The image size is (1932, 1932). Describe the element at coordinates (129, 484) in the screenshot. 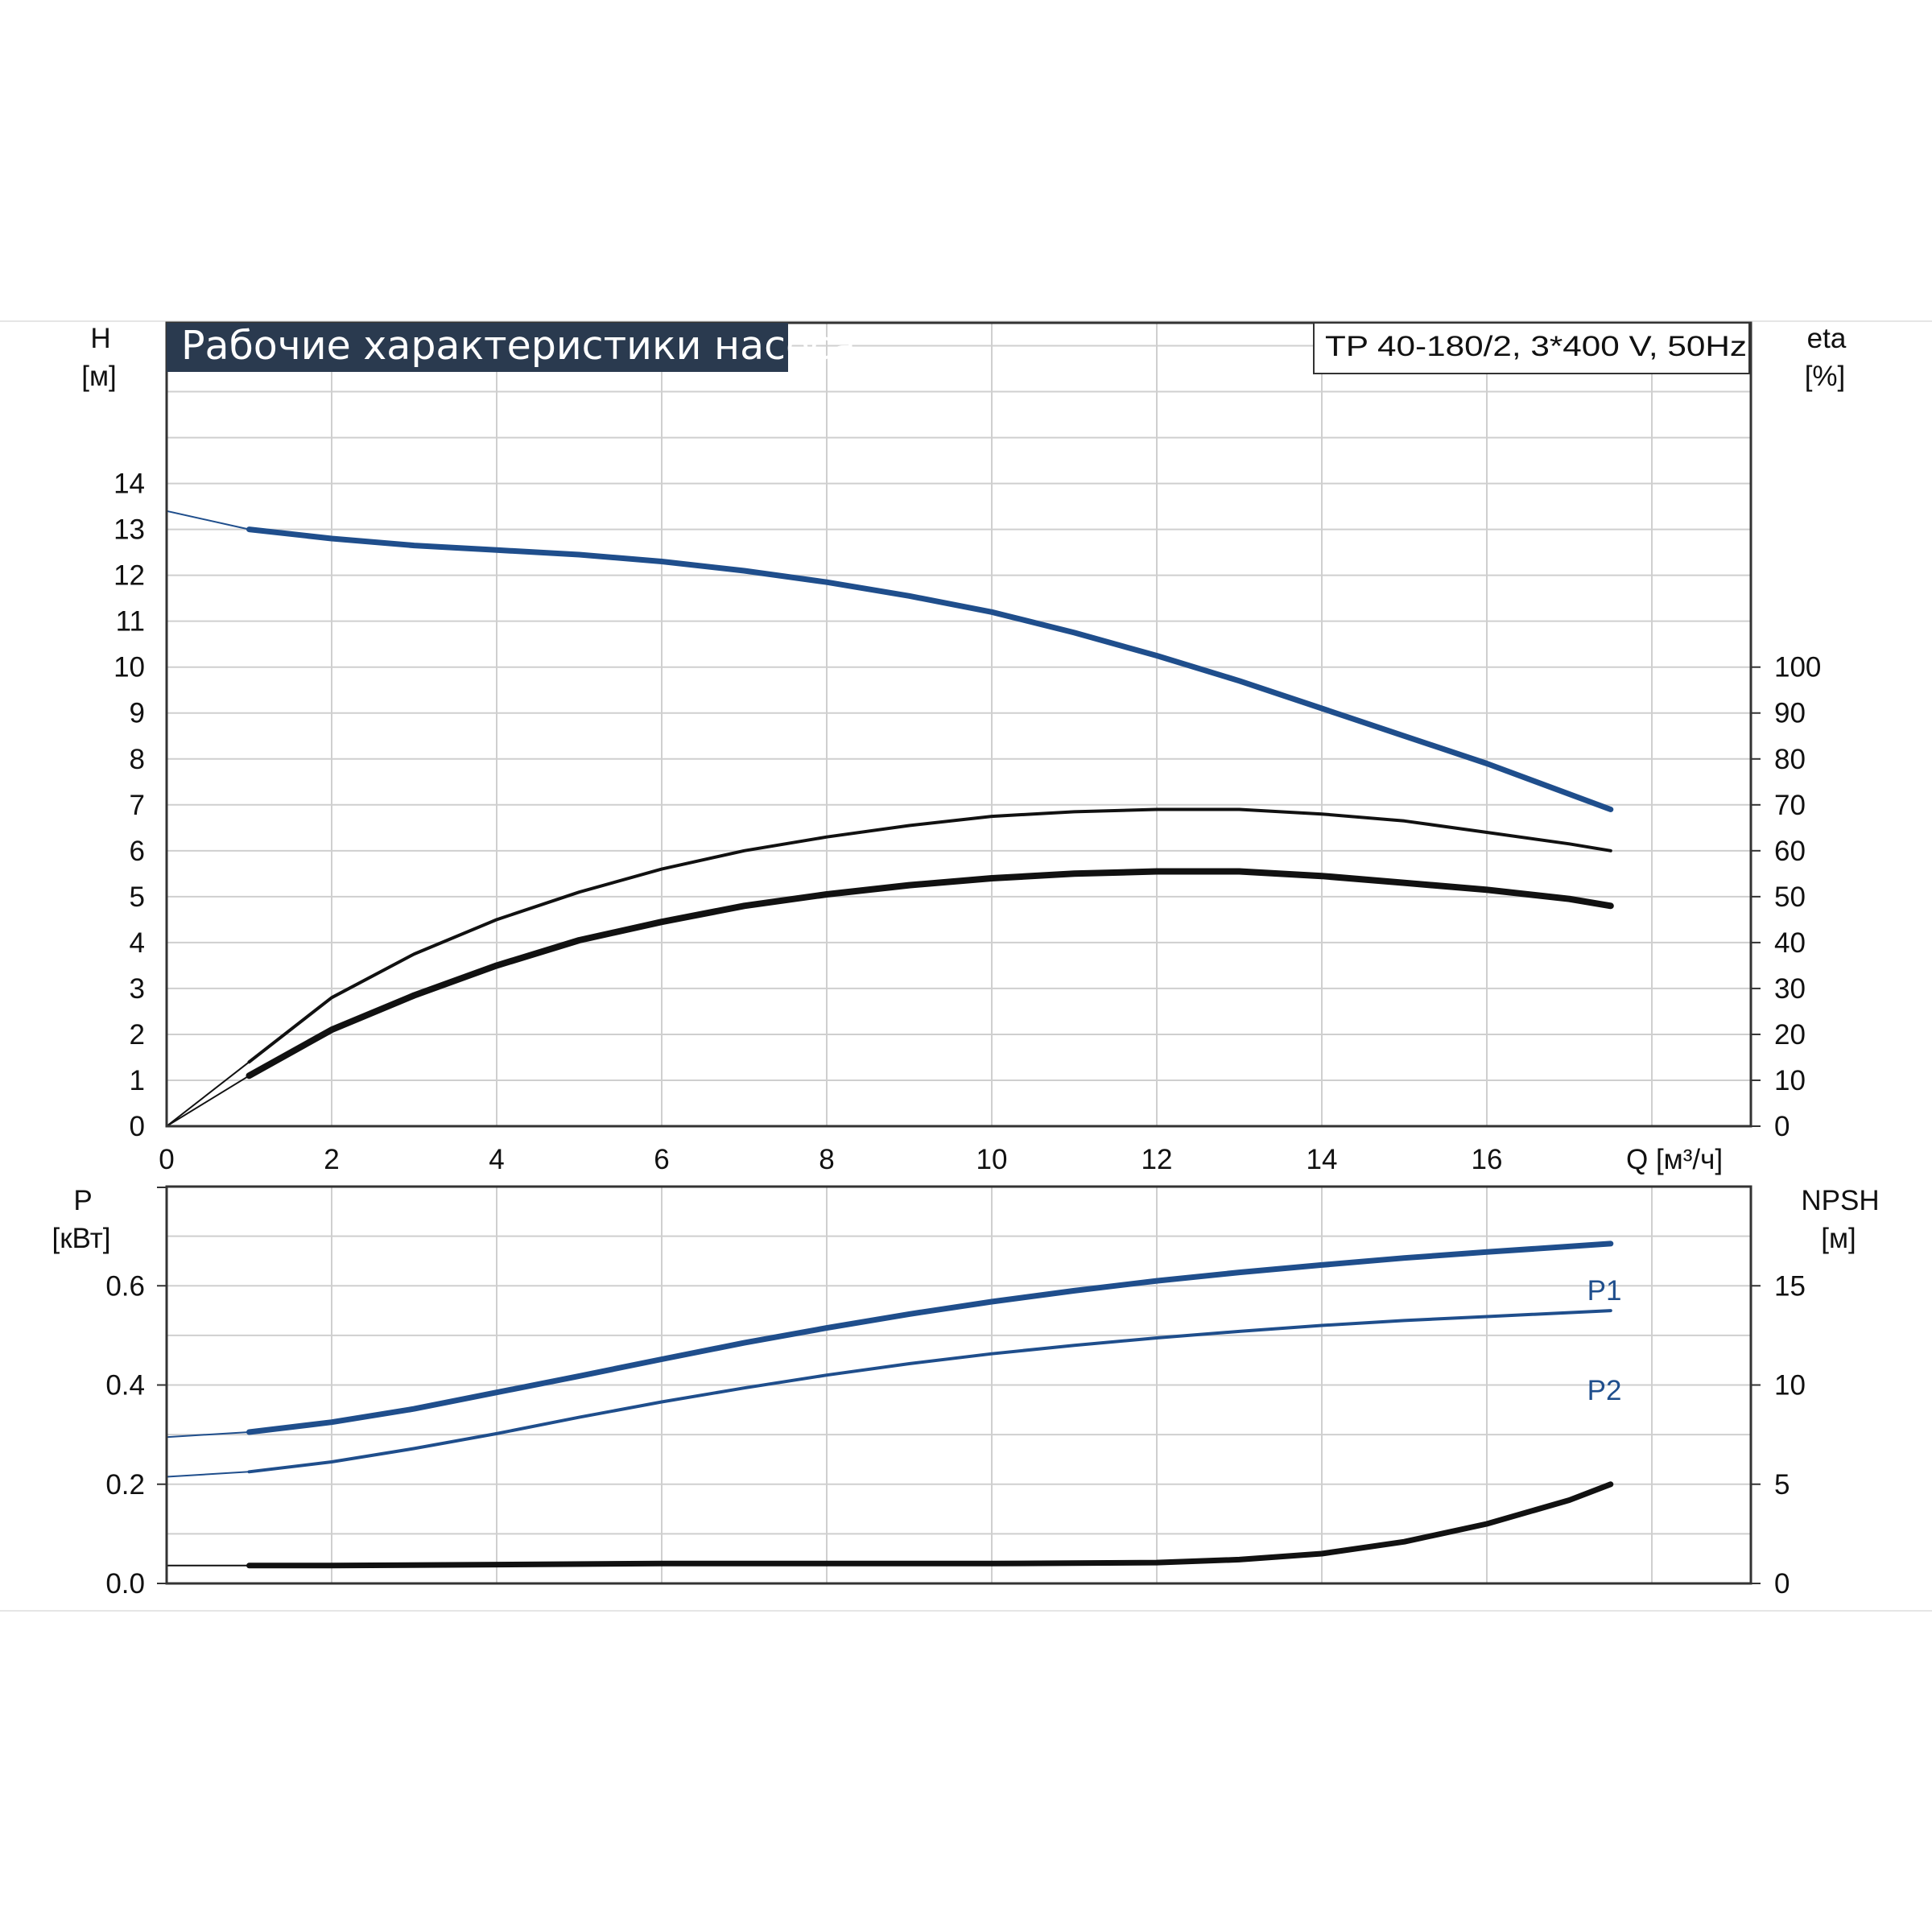

I see `head-tick-label: 14` at that location.